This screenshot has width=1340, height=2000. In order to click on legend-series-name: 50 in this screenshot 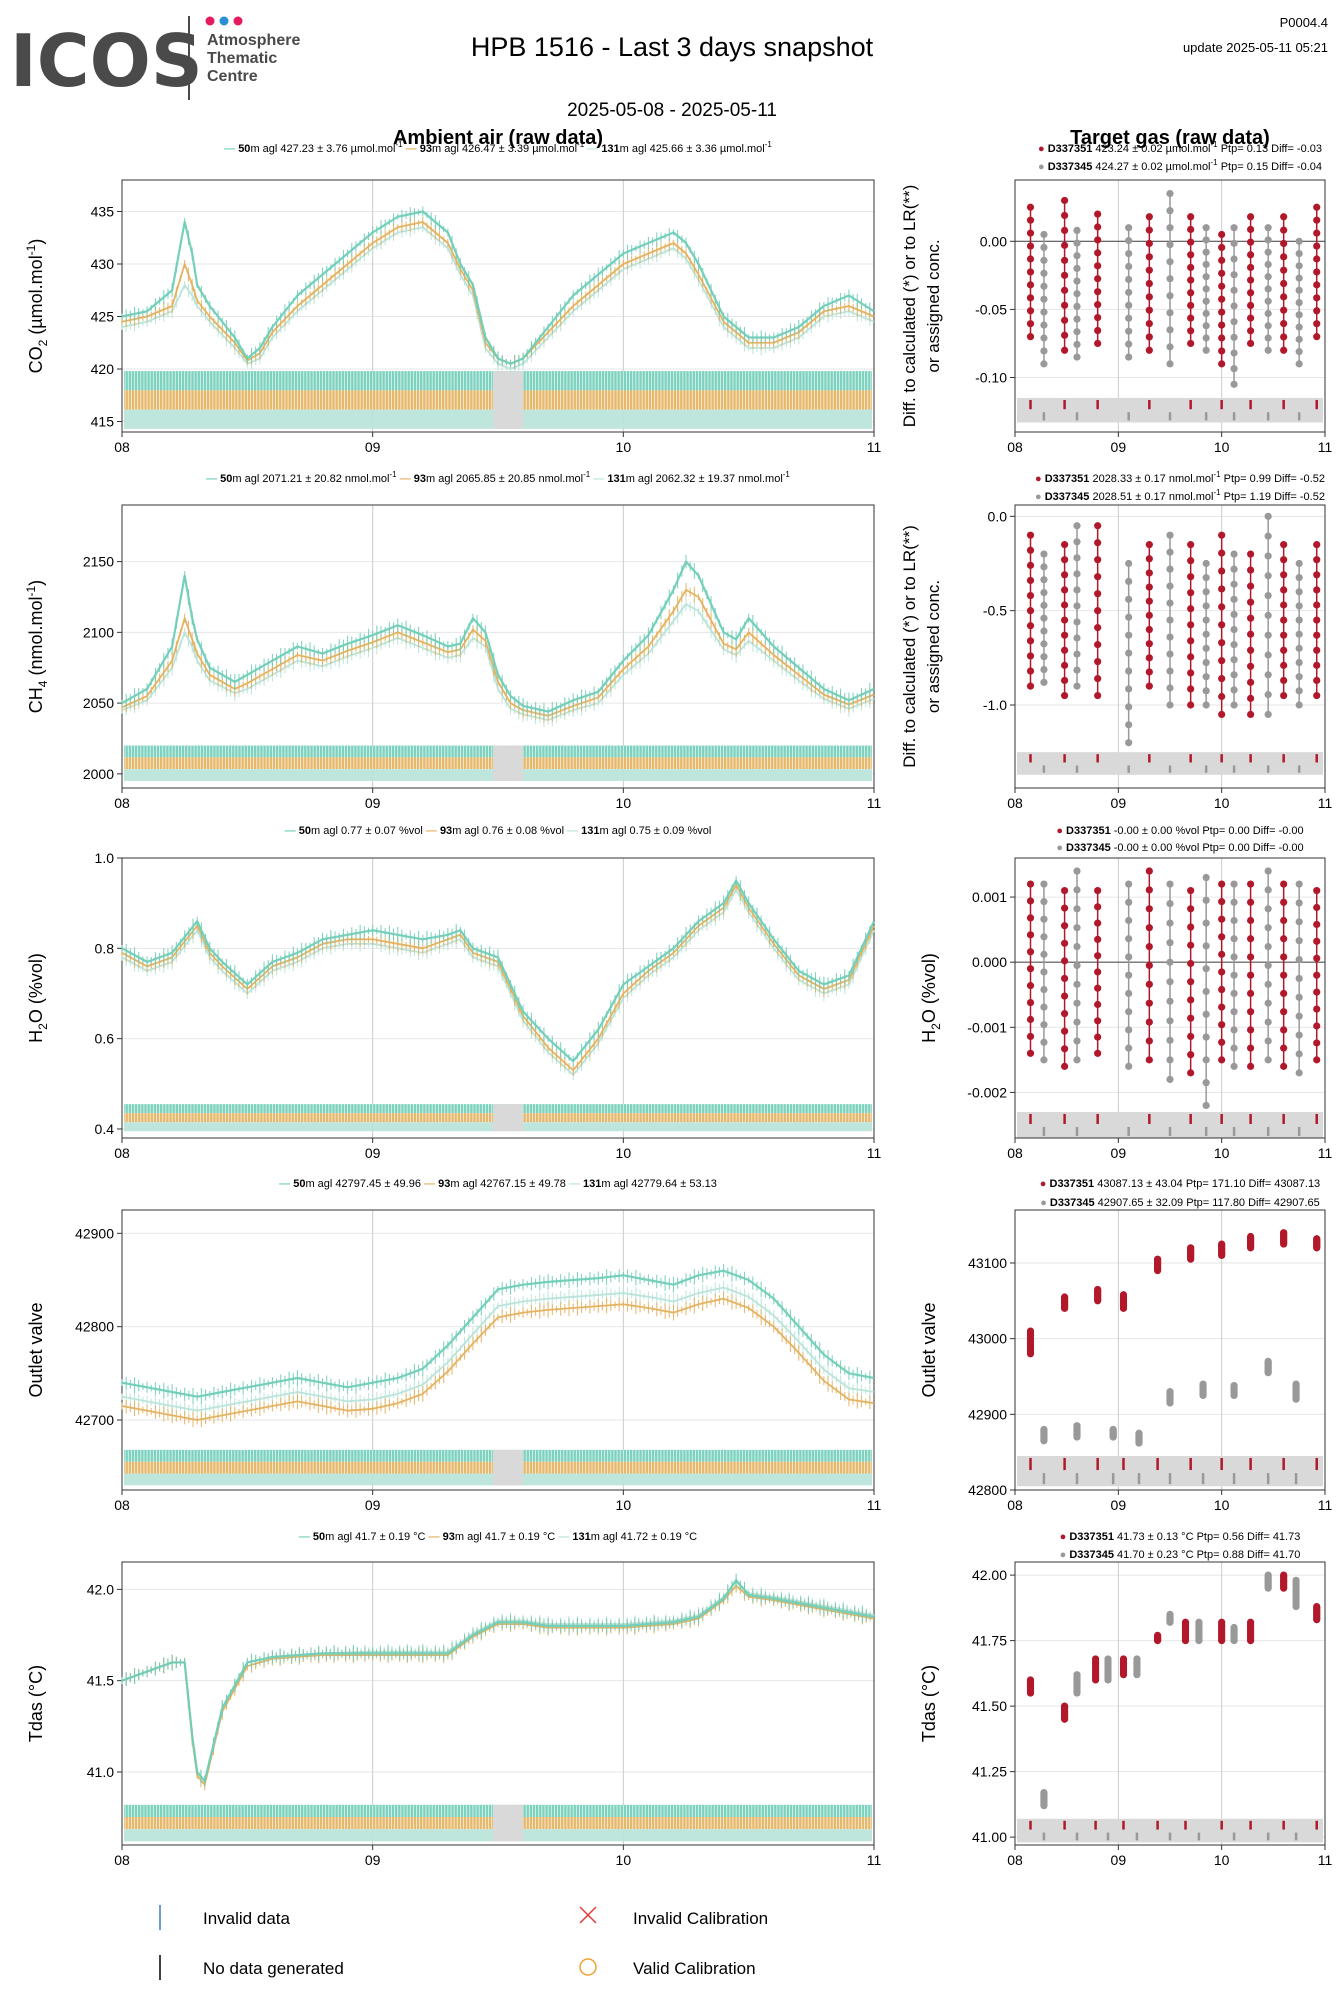, I will do `click(319, 1537)`.